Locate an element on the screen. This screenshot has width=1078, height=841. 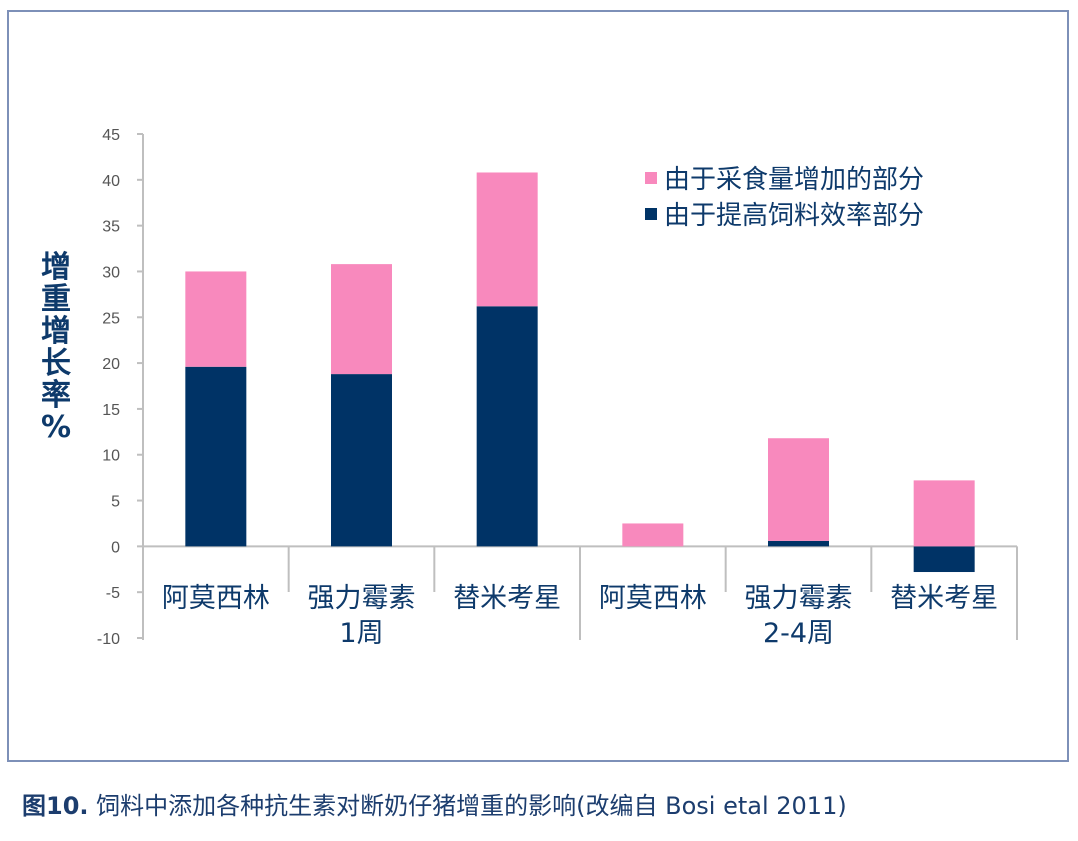
y-tick-label: 25 is located at coordinates (111, 318).